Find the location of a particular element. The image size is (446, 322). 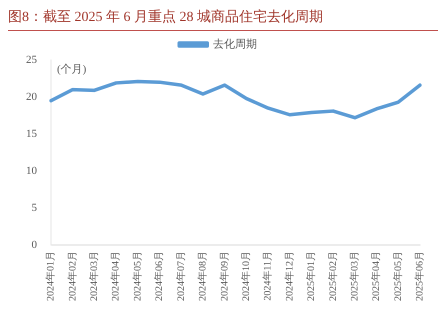

x-tick-label: 2024年06月 is located at coordinates (159, 276).